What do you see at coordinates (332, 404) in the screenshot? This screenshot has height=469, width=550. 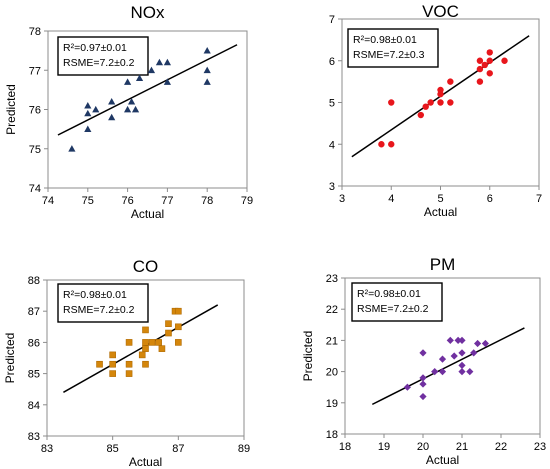 I see `y-tick-label: 19` at bounding box center [332, 404].